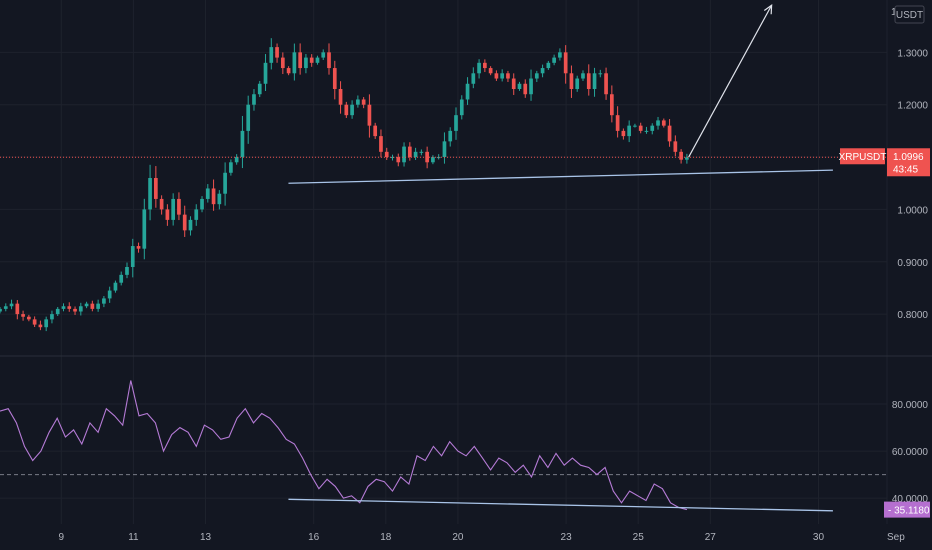 This screenshot has width=932, height=550. What do you see at coordinates (730, 81) in the screenshot?
I see `projection-arrow` at bounding box center [730, 81].